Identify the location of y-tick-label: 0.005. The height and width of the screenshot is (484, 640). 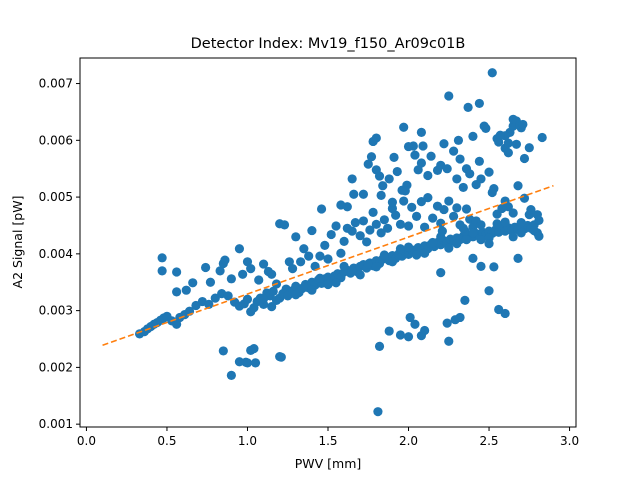
(56, 197).